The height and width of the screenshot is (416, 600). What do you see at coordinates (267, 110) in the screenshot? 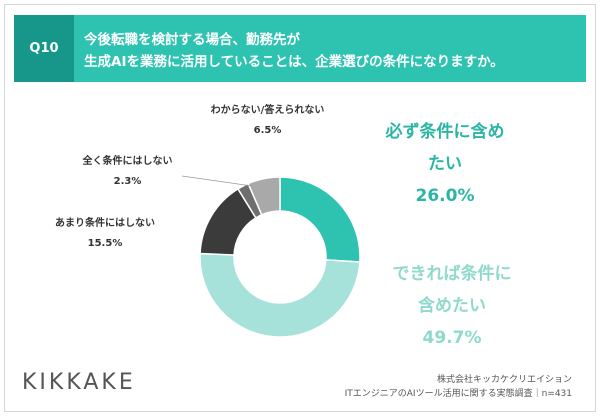
I see `category-label: わからない/答えられない` at bounding box center [267, 110].